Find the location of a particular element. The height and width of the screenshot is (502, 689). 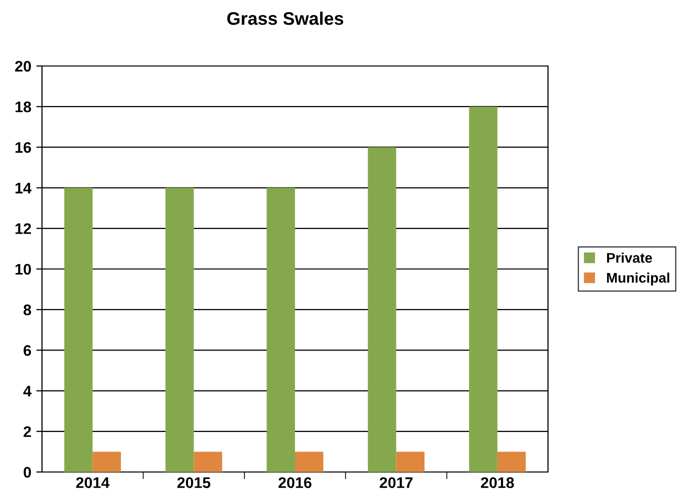

y-tick-label: 0 is located at coordinates (27, 472).